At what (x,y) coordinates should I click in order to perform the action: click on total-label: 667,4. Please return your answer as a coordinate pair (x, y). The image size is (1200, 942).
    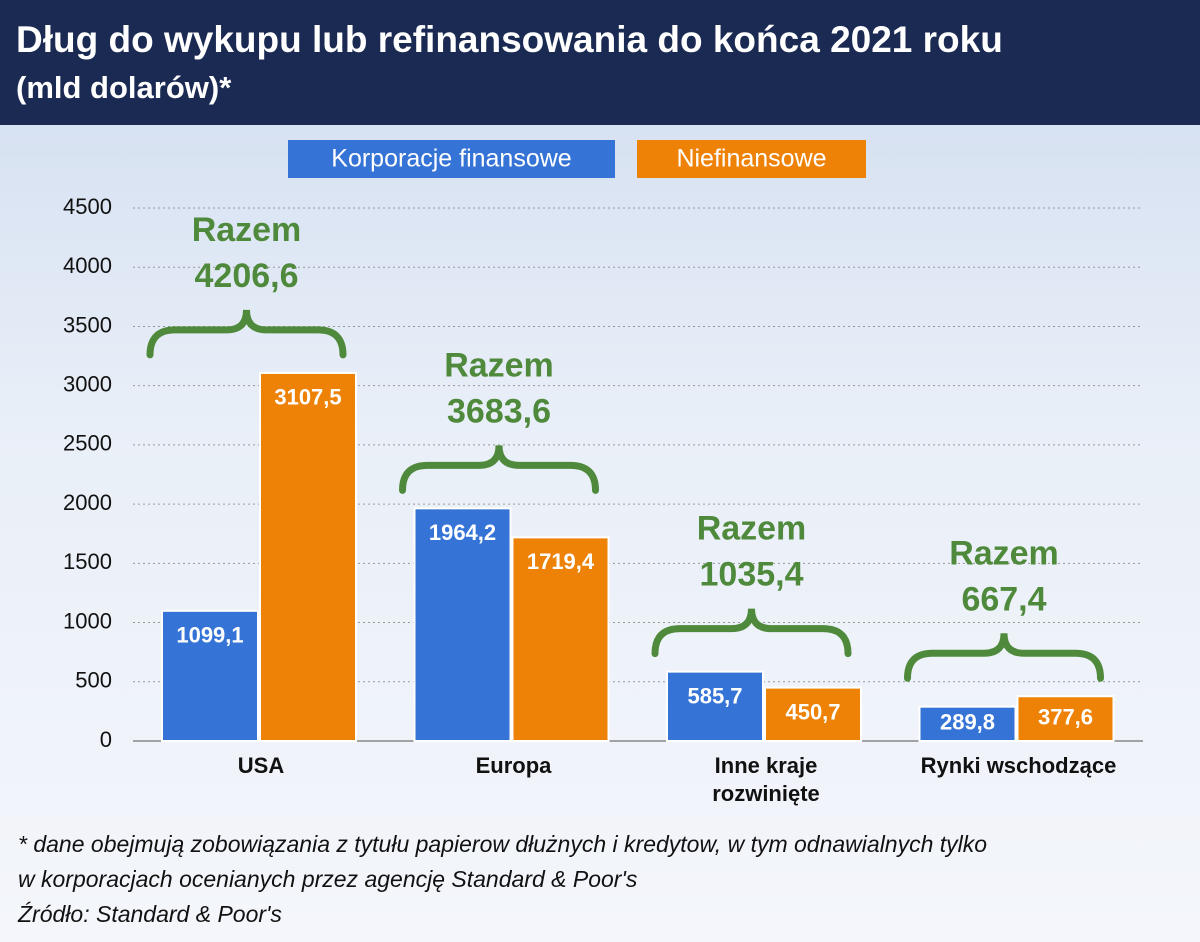
    Looking at the image, I should click on (1003, 599).